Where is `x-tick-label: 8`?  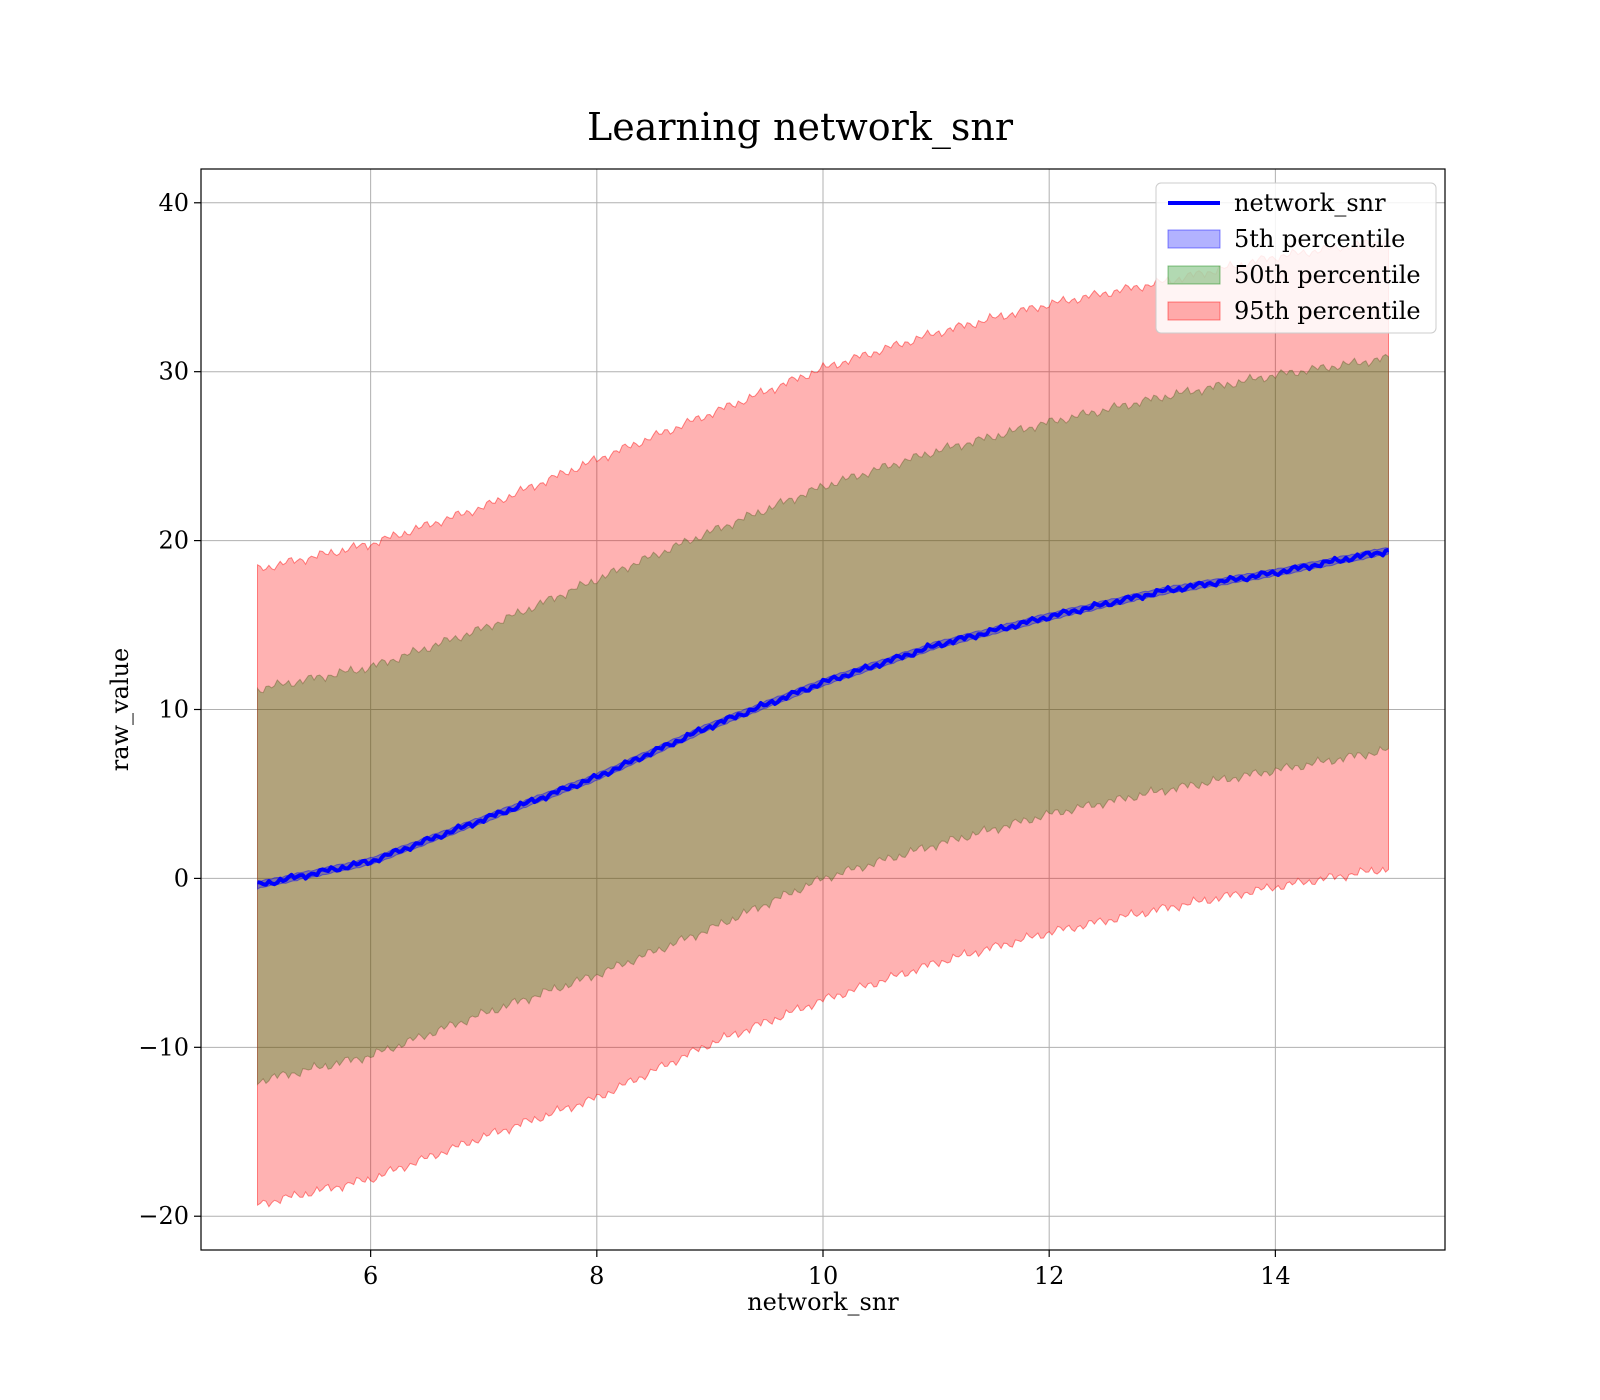
x-tick-label: 8 is located at coordinates (596, 1276).